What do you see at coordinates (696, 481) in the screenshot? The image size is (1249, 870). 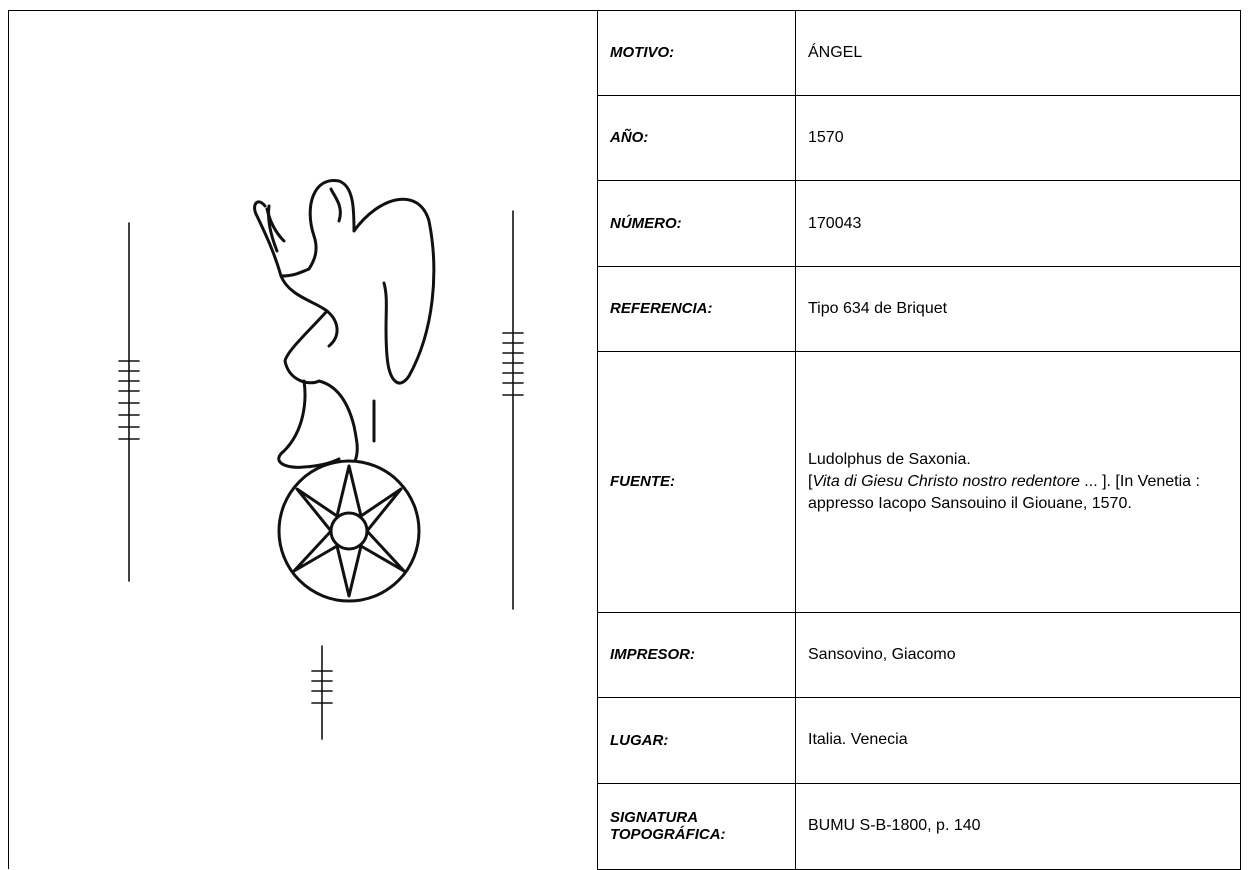 I see `field-label: FUENTE:` at bounding box center [696, 481].